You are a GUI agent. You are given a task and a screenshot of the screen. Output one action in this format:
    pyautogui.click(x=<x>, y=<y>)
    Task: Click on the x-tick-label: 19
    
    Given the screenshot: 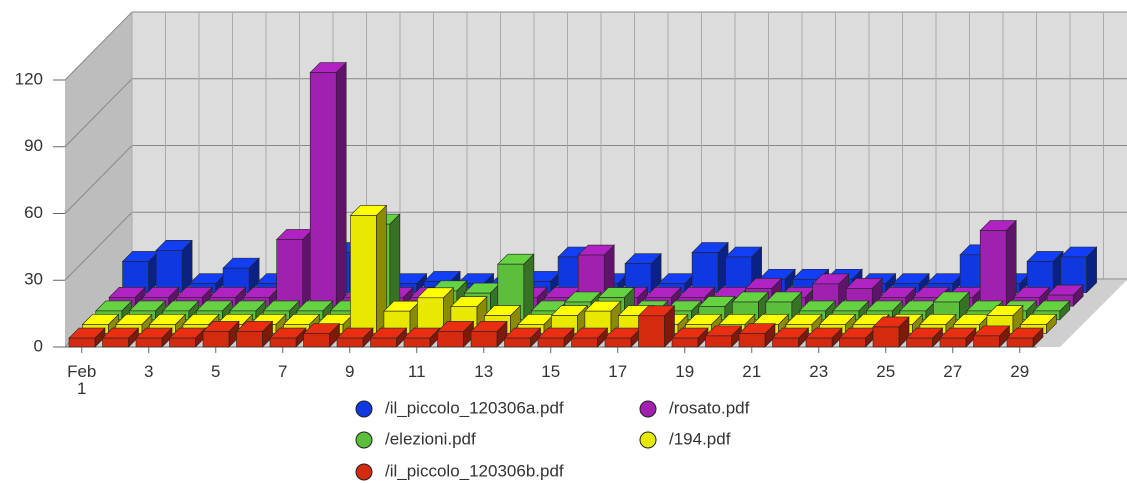 What is the action you would take?
    pyautogui.click(x=685, y=371)
    